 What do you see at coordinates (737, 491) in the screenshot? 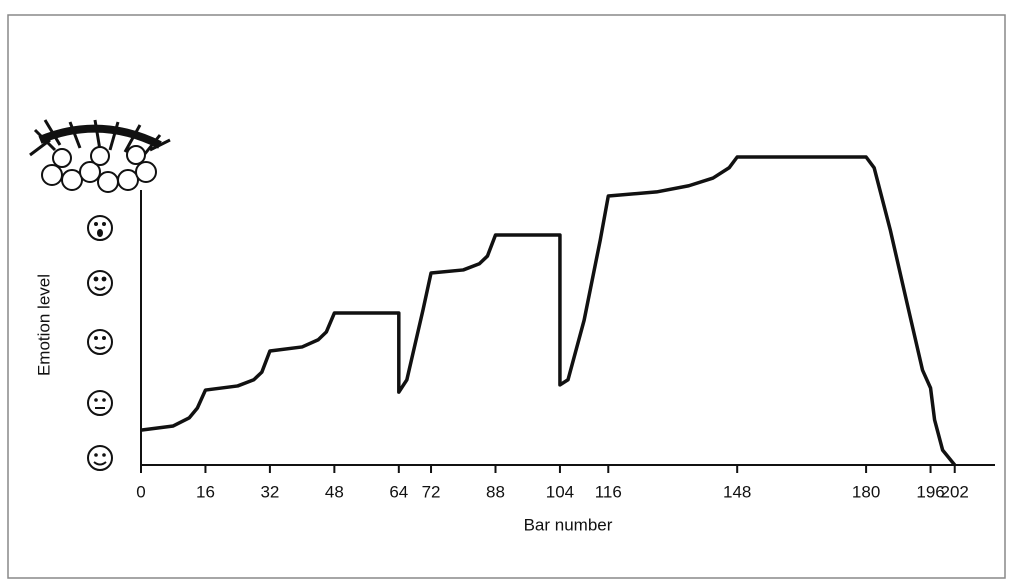
I see `x-tick-label: 148` at bounding box center [737, 491].